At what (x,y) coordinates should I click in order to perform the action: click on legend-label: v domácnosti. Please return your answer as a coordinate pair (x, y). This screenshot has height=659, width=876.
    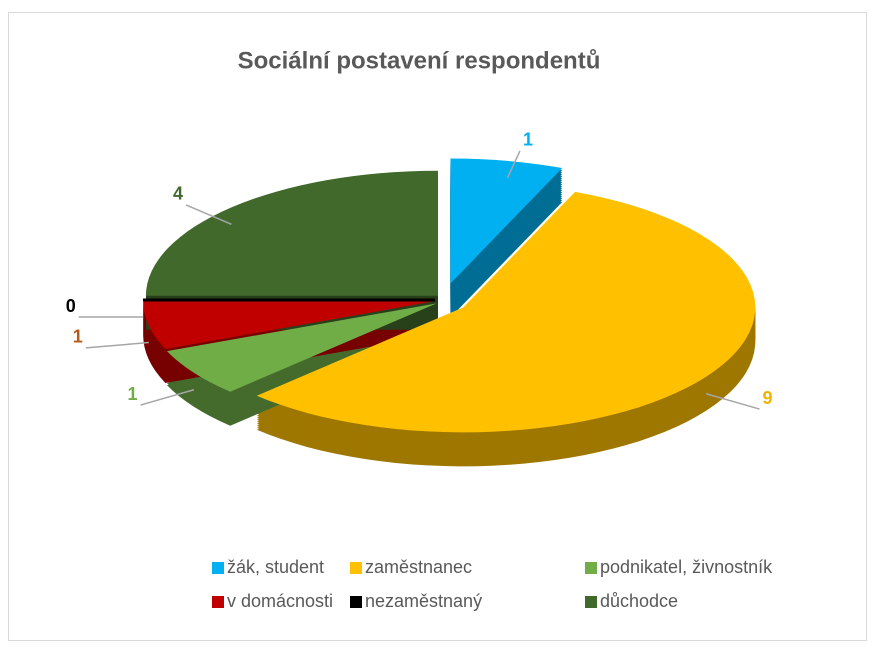
    Looking at the image, I should click on (280, 601).